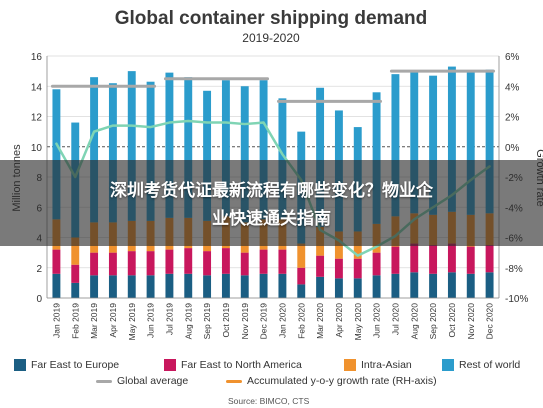 The height and width of the screenshot is (408, 543). Describe the element at coordinates (37, 87) in the screenshot. I see `y-tick-label: 14` at that location.